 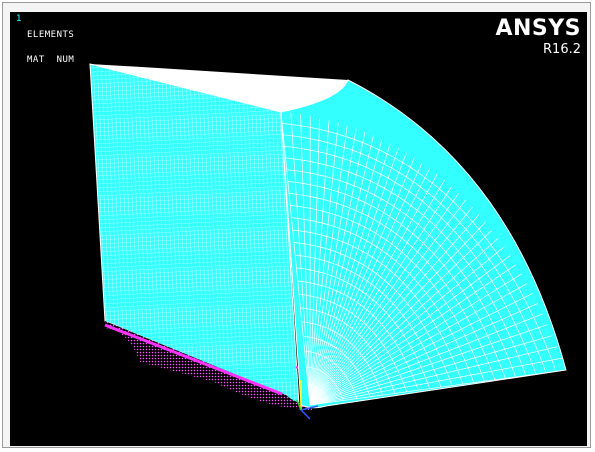 I want to click on block-top-face, so click(x=219, y=88).